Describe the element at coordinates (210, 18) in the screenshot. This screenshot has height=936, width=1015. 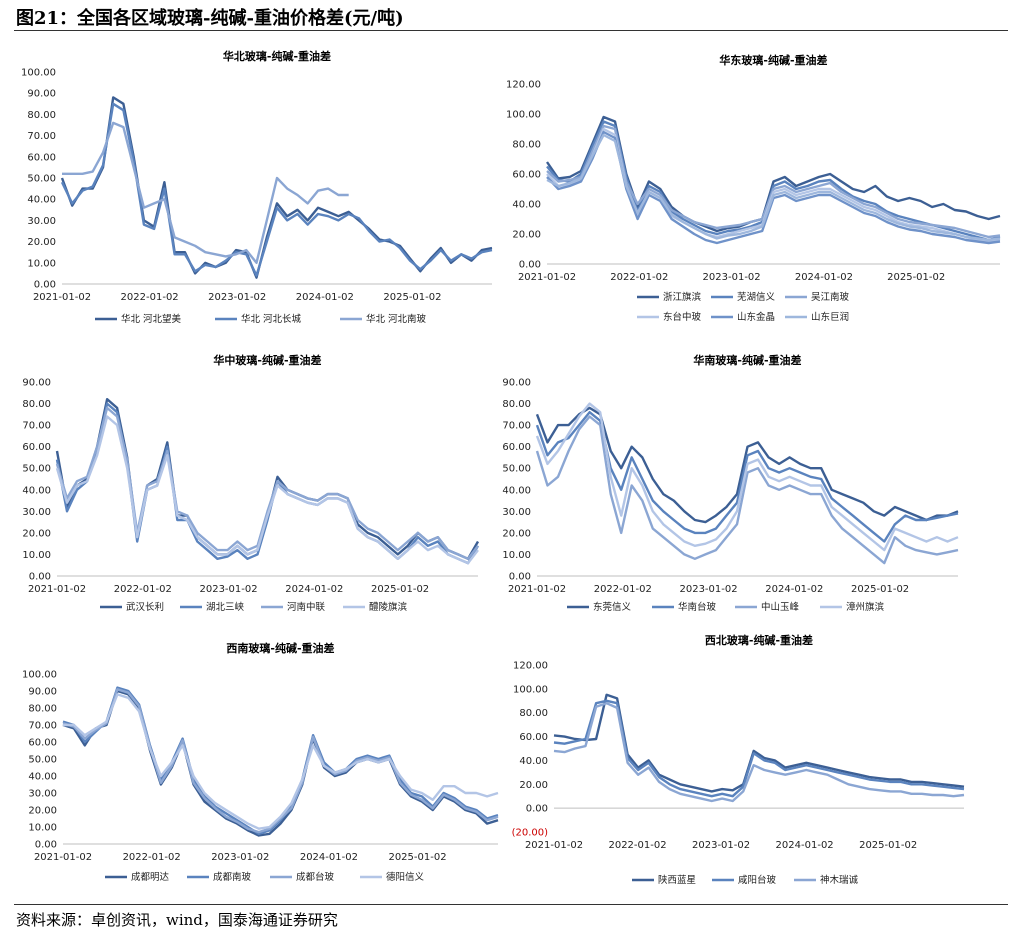
I see `figure-title: 图21：全国各区域玻璃-纯碱-重油价格差(元/吨)` at that location.